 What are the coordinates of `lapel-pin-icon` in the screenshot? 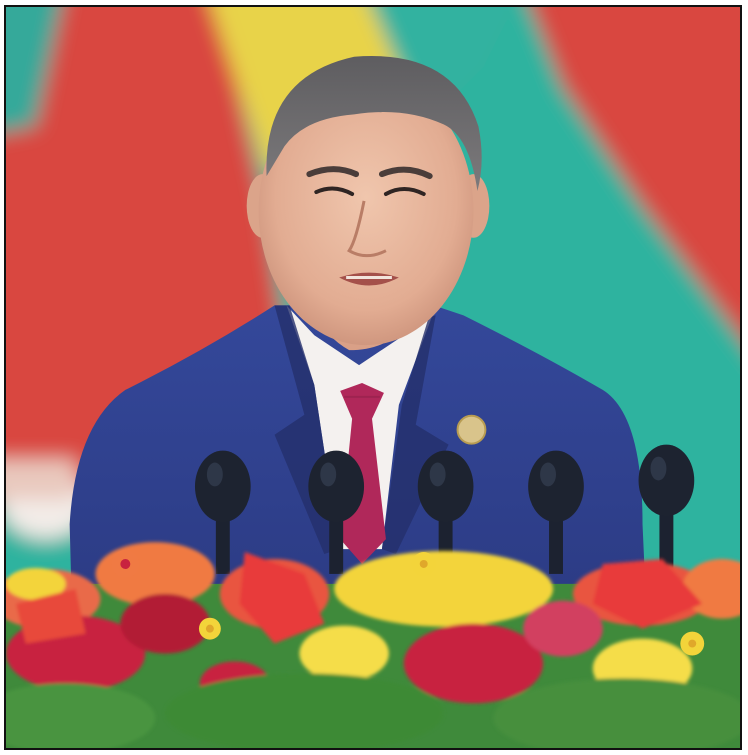 It's located at (471, 429).